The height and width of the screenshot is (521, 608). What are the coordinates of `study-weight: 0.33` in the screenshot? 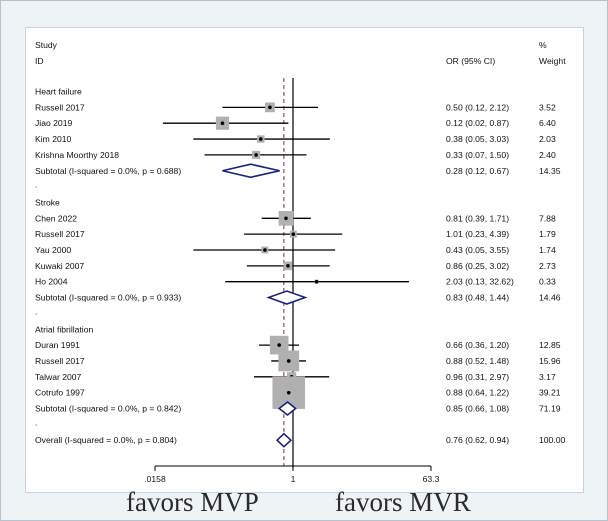 It's located at (547, 282).